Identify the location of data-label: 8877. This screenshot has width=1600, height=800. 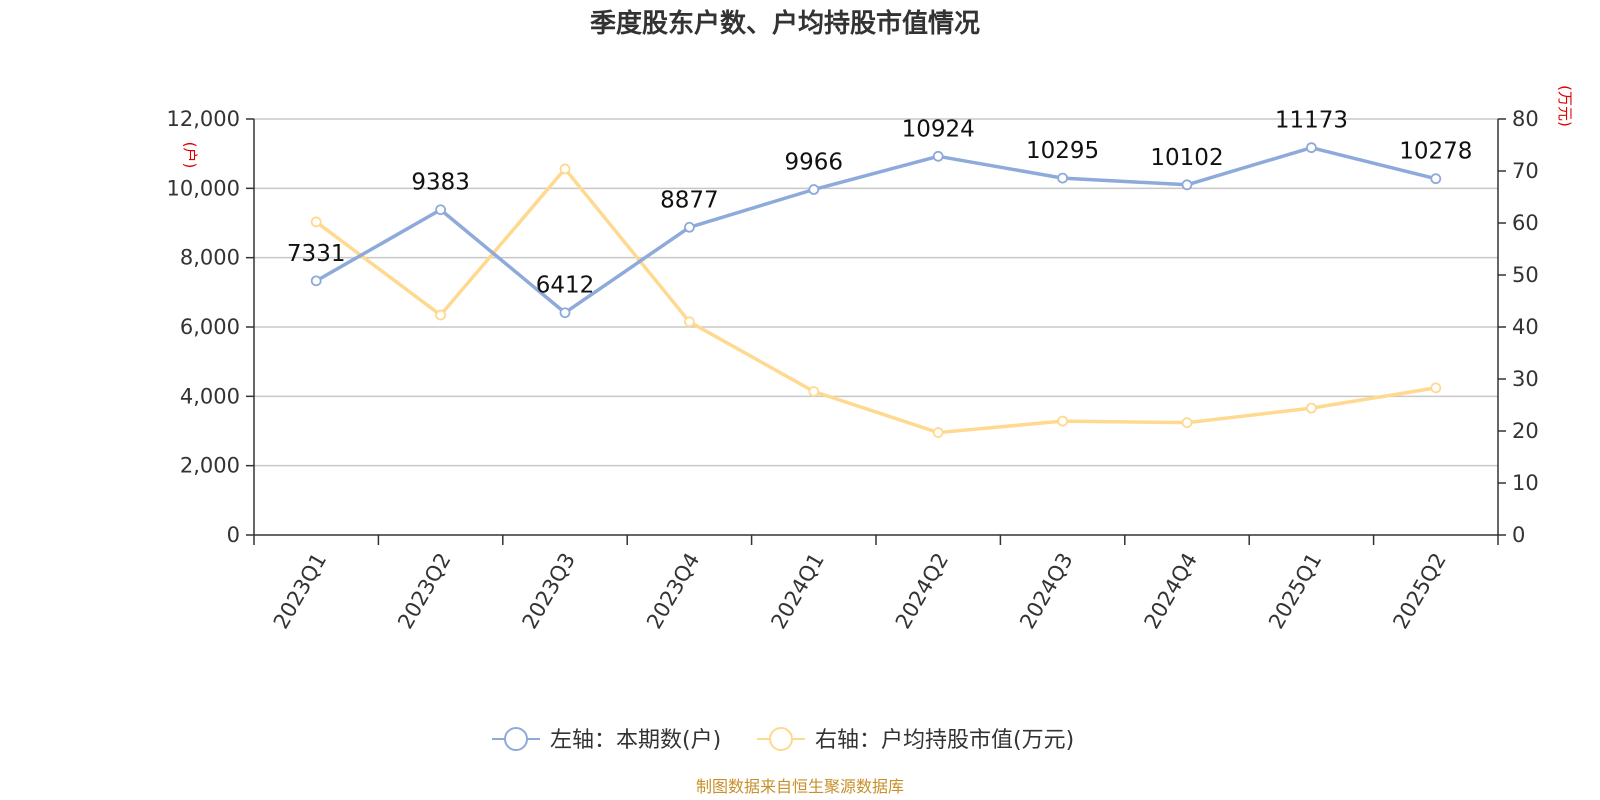
(689, 200).